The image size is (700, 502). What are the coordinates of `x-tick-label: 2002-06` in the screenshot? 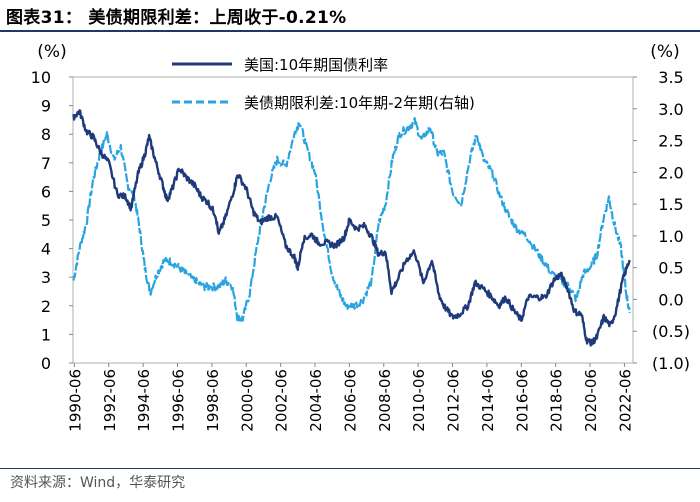 It's located at (282, 400).